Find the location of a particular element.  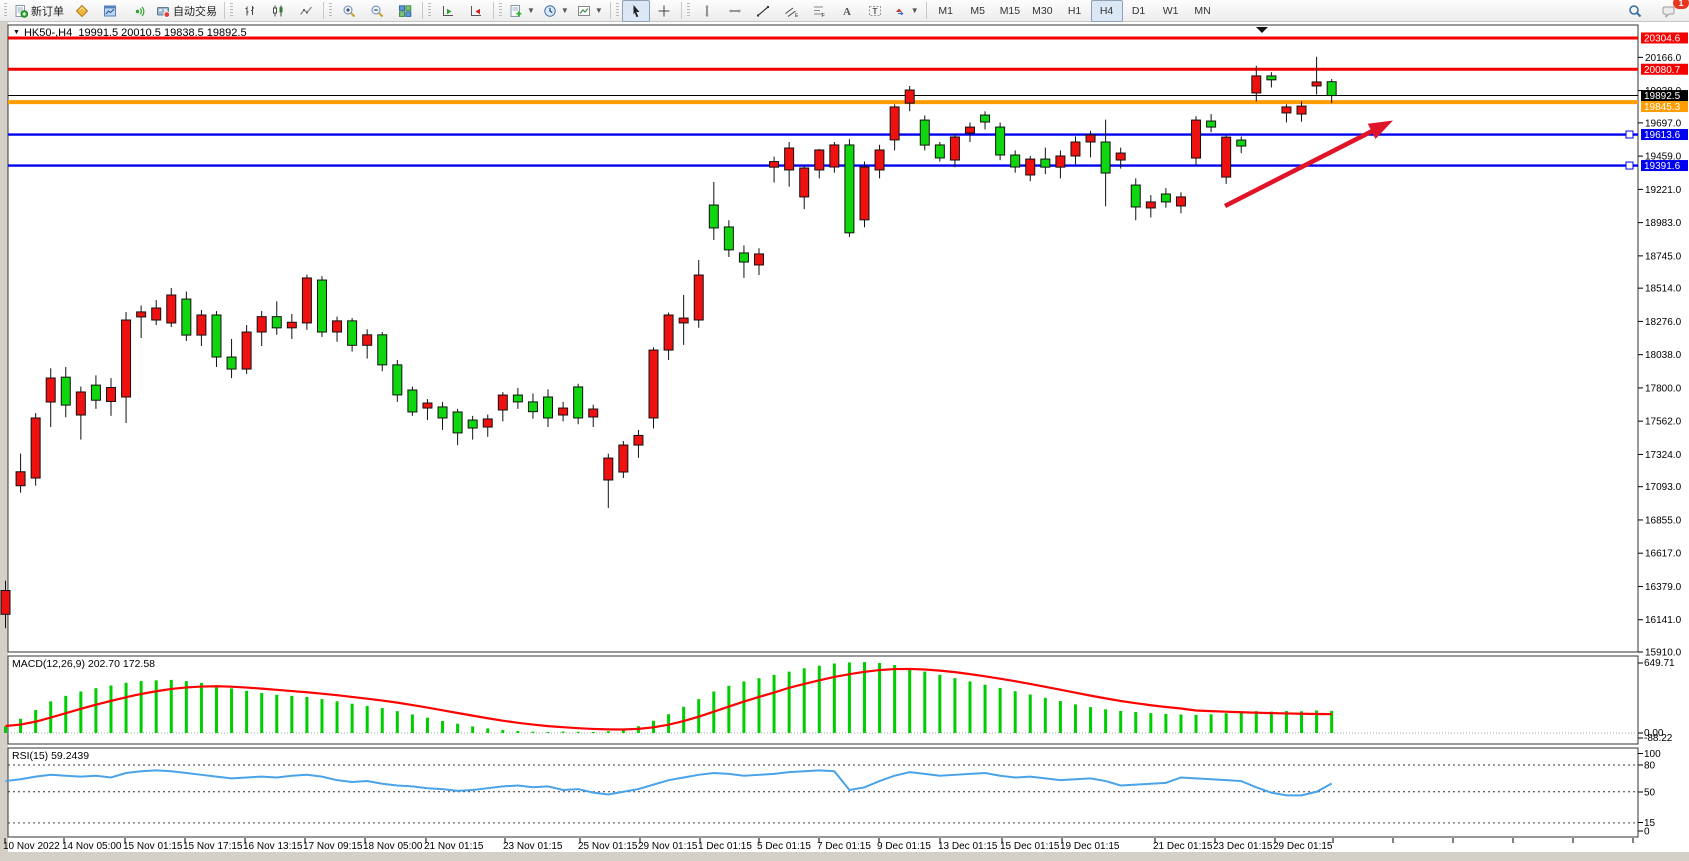

auto-scroll-button is located at coordinates (448, 11).